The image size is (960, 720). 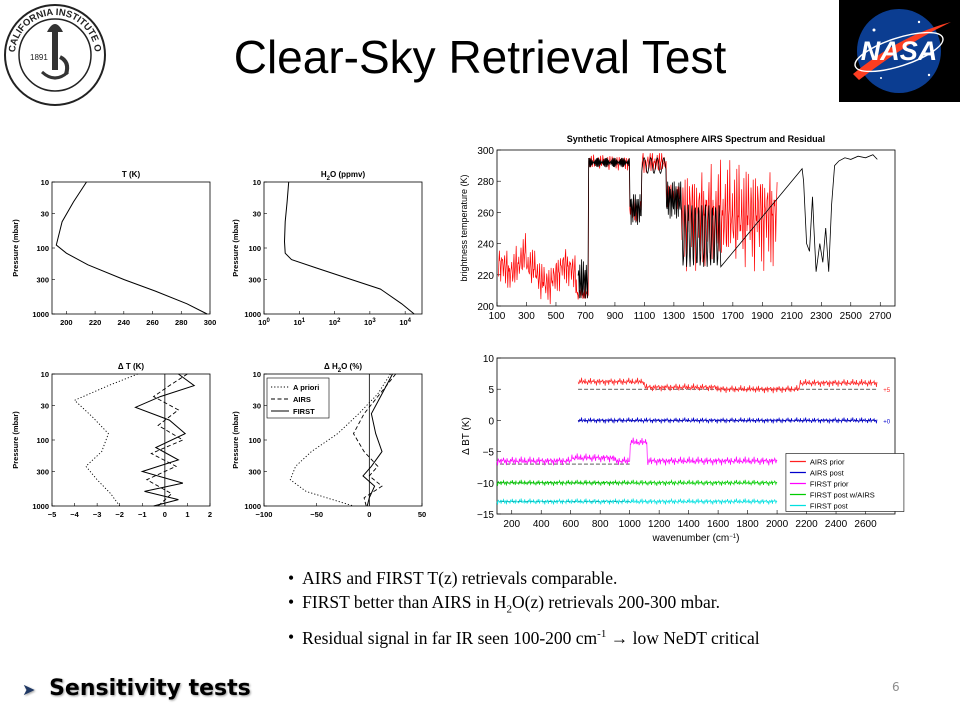 What do you see at coordinates (556, 316) in the screenshot?
I see `x-tick-label: 500` at bounding box center [556, 316].